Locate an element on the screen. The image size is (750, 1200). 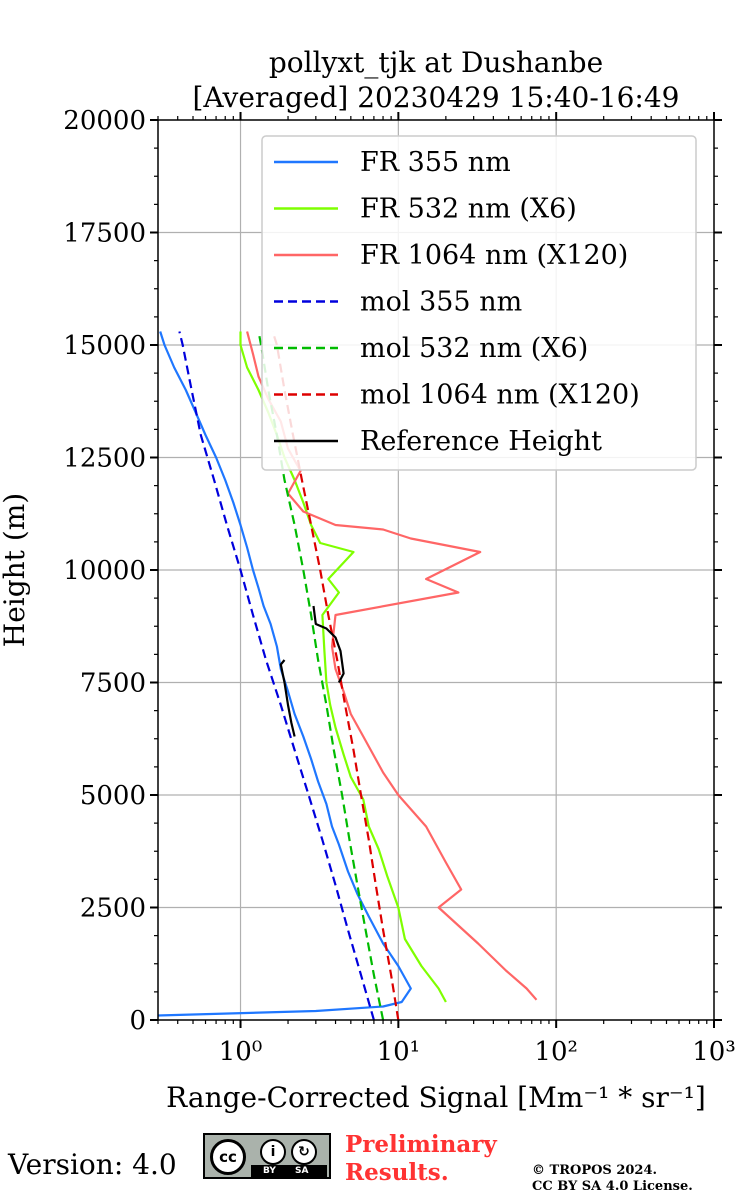
y-tick-label: 7500 is located at coordinates (113, 684).